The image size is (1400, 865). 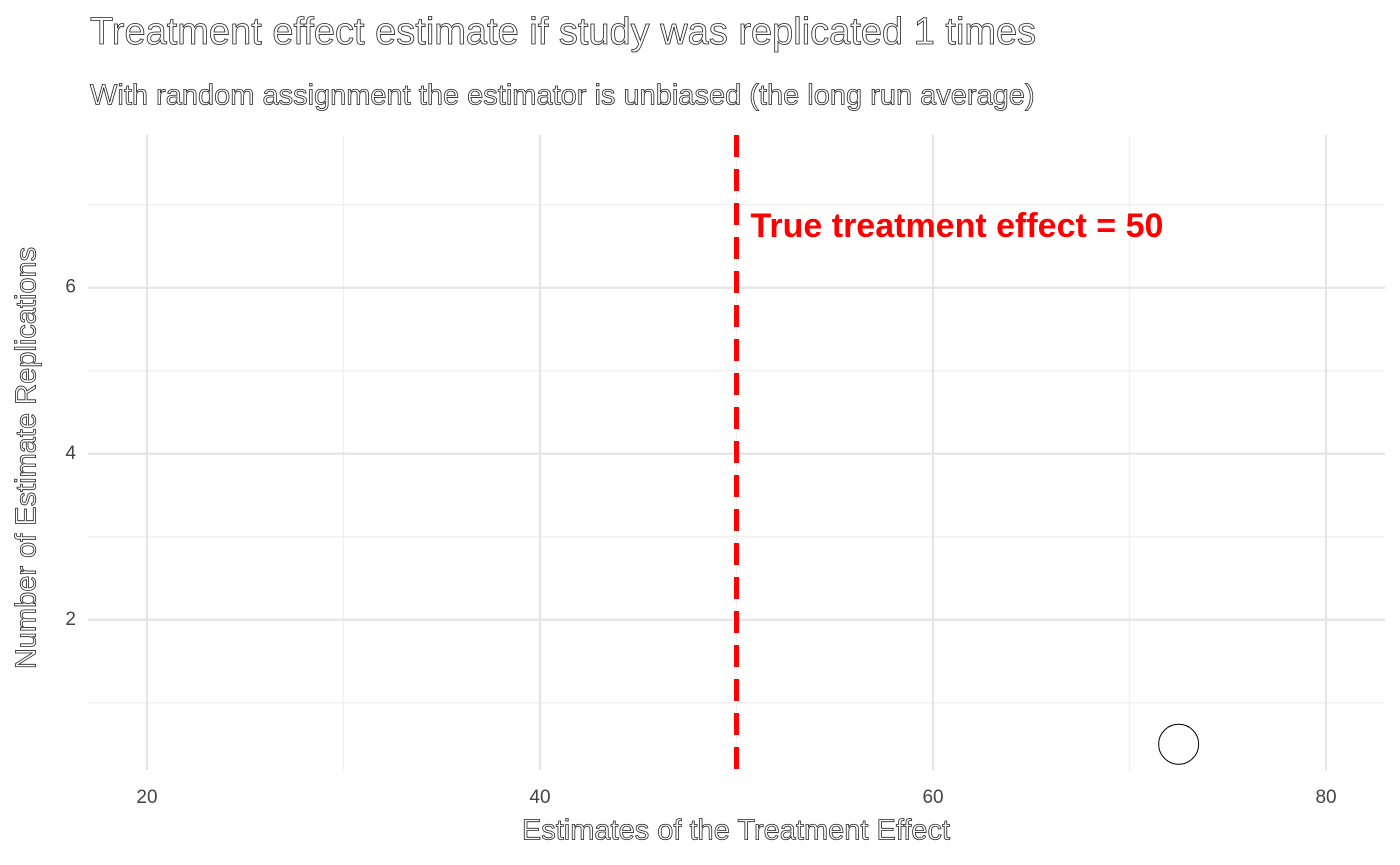 What do you see at coordinates (957, 226) in the screenshot?
I see `reference-label: True treatment effect = 50` at bounding box center [957, 226].